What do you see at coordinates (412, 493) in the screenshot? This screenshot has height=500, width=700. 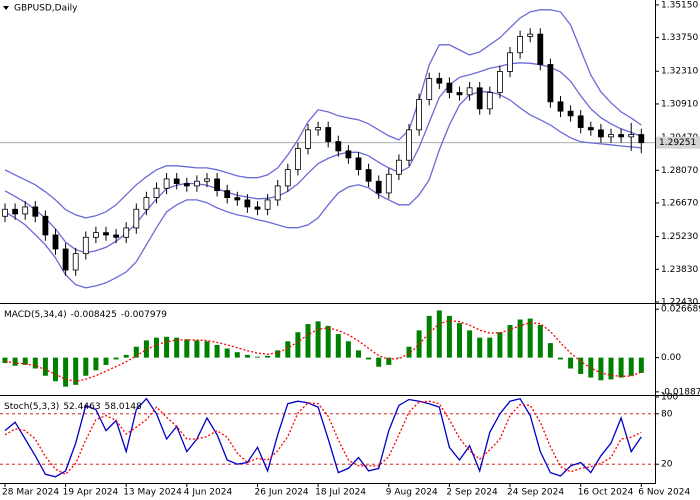 I see `x-tick-label: 9 Aug 2024` at bounding box center [412, 493].